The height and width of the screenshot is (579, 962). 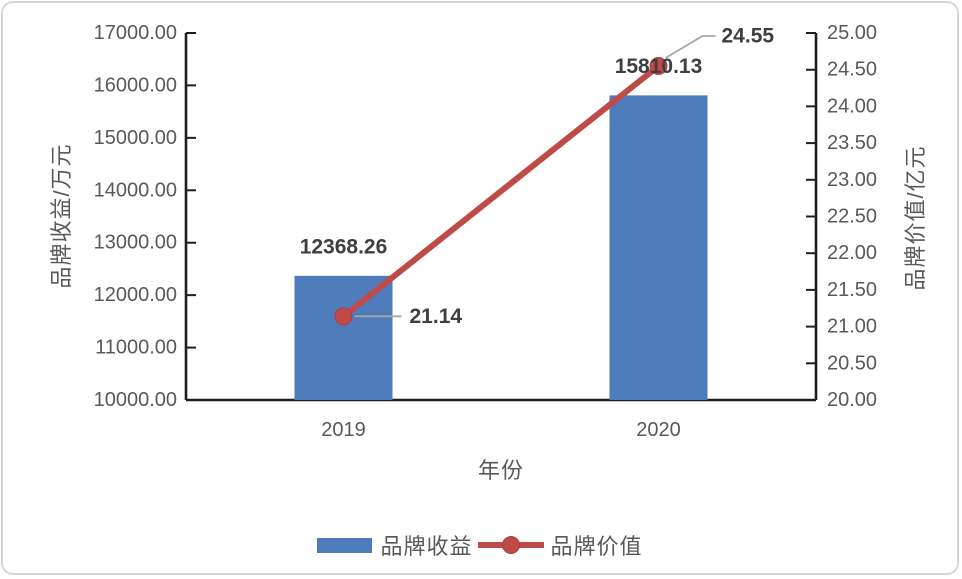 I want to click on line-data-label-2020: 24.55, so click(x=748, y=36).